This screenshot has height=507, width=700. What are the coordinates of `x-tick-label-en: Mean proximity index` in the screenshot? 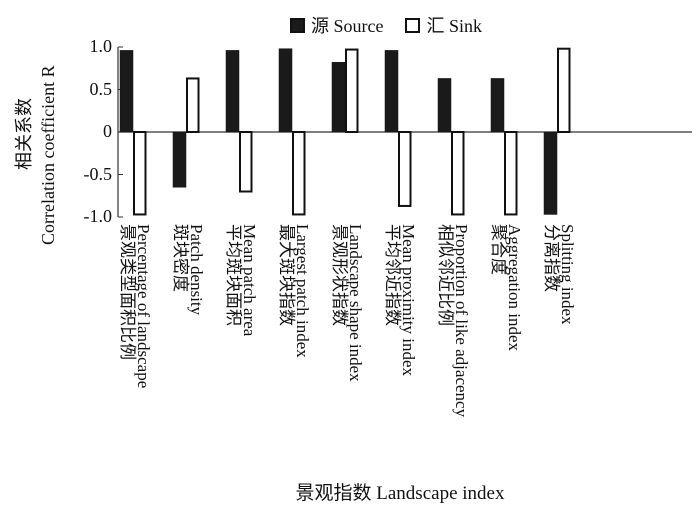 It's located at (408, 300).